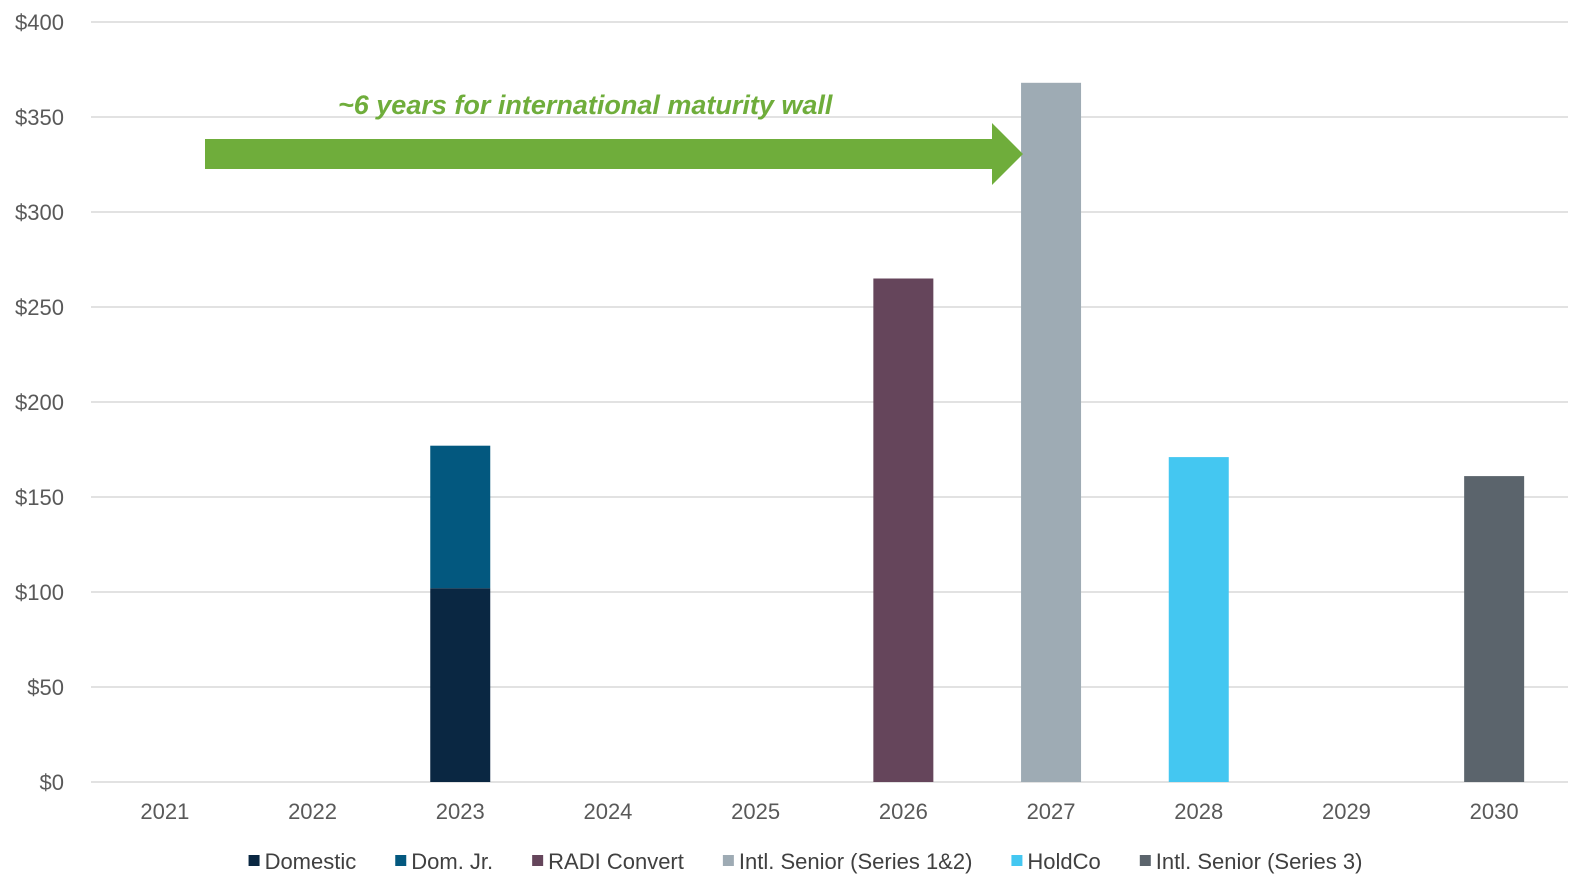 This screenshot has height=888, width=1595. What do you see at coordinates (616, 861) in the screenshot?
I see `legend-label: RADI Convert` at bounding box center [616, 861].